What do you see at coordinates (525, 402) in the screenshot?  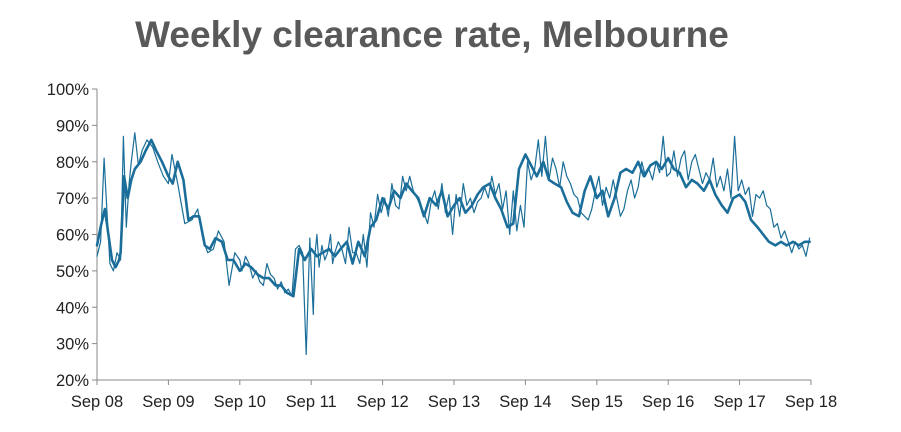 I see `x-tick-label: Sep 14` at bounding box center [525, 402].